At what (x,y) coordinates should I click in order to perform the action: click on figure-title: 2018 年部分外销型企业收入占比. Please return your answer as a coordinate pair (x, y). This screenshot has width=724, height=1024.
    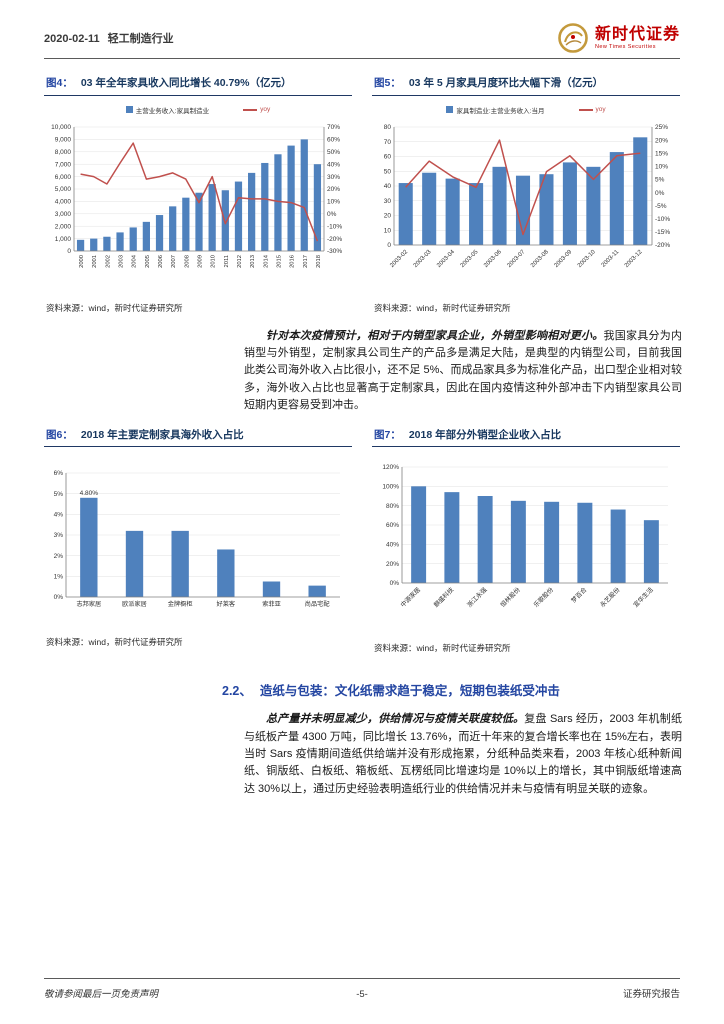
    Looking at the image, I should click on (485, 434).